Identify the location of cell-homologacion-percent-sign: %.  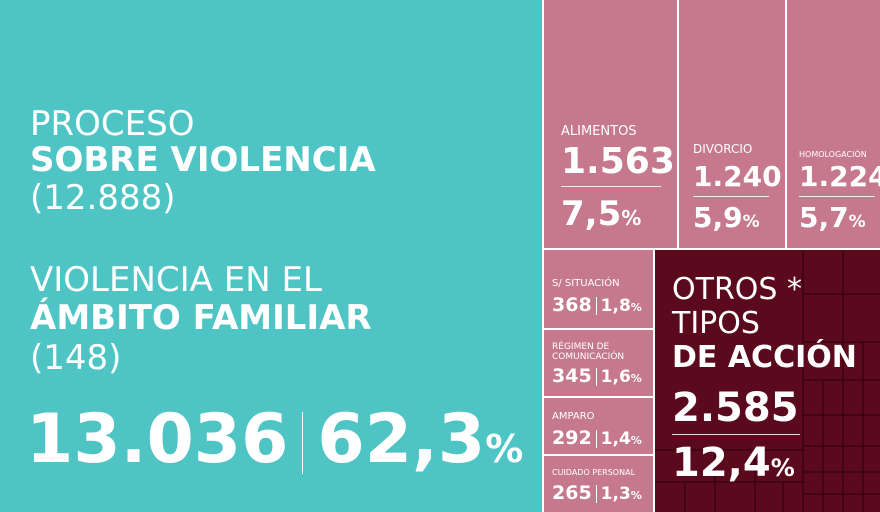
(857, 222).